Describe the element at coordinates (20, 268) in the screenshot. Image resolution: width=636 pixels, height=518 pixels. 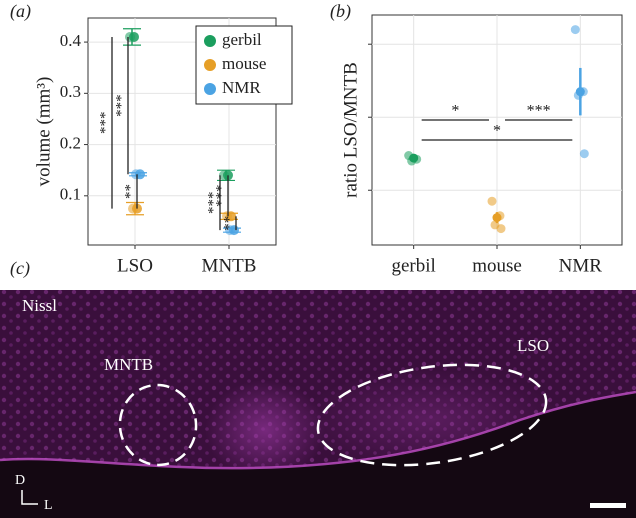
I see `panel-label: (c)` at that location.